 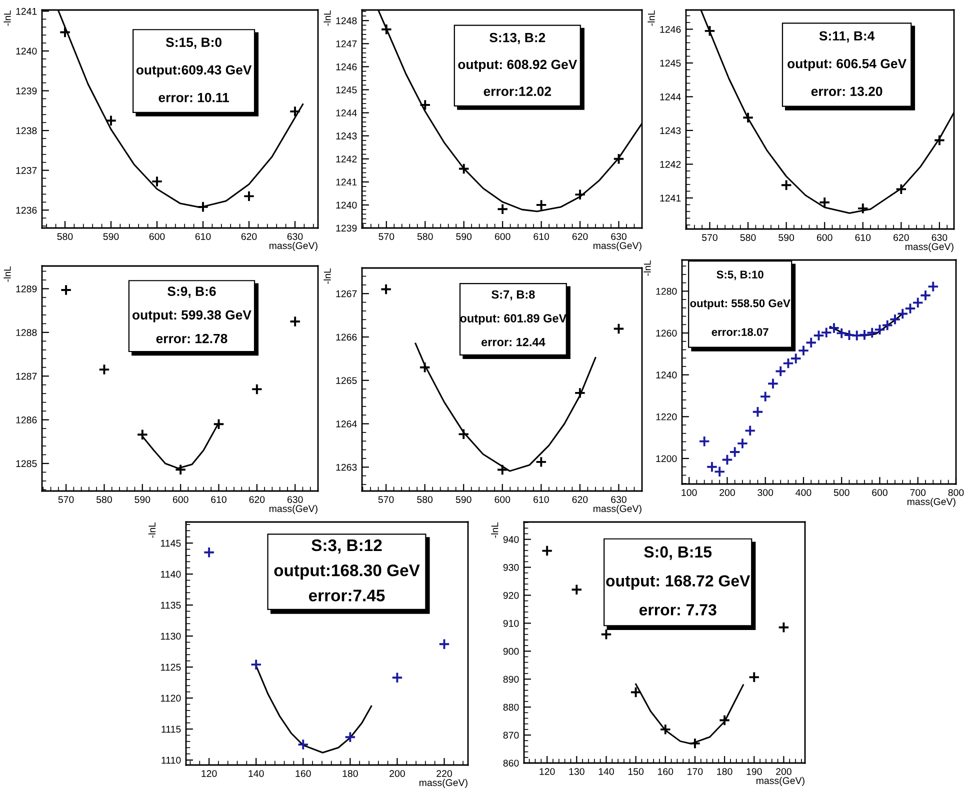 I want to click on annotation: error: 12.78, so click(x=192, y=339).